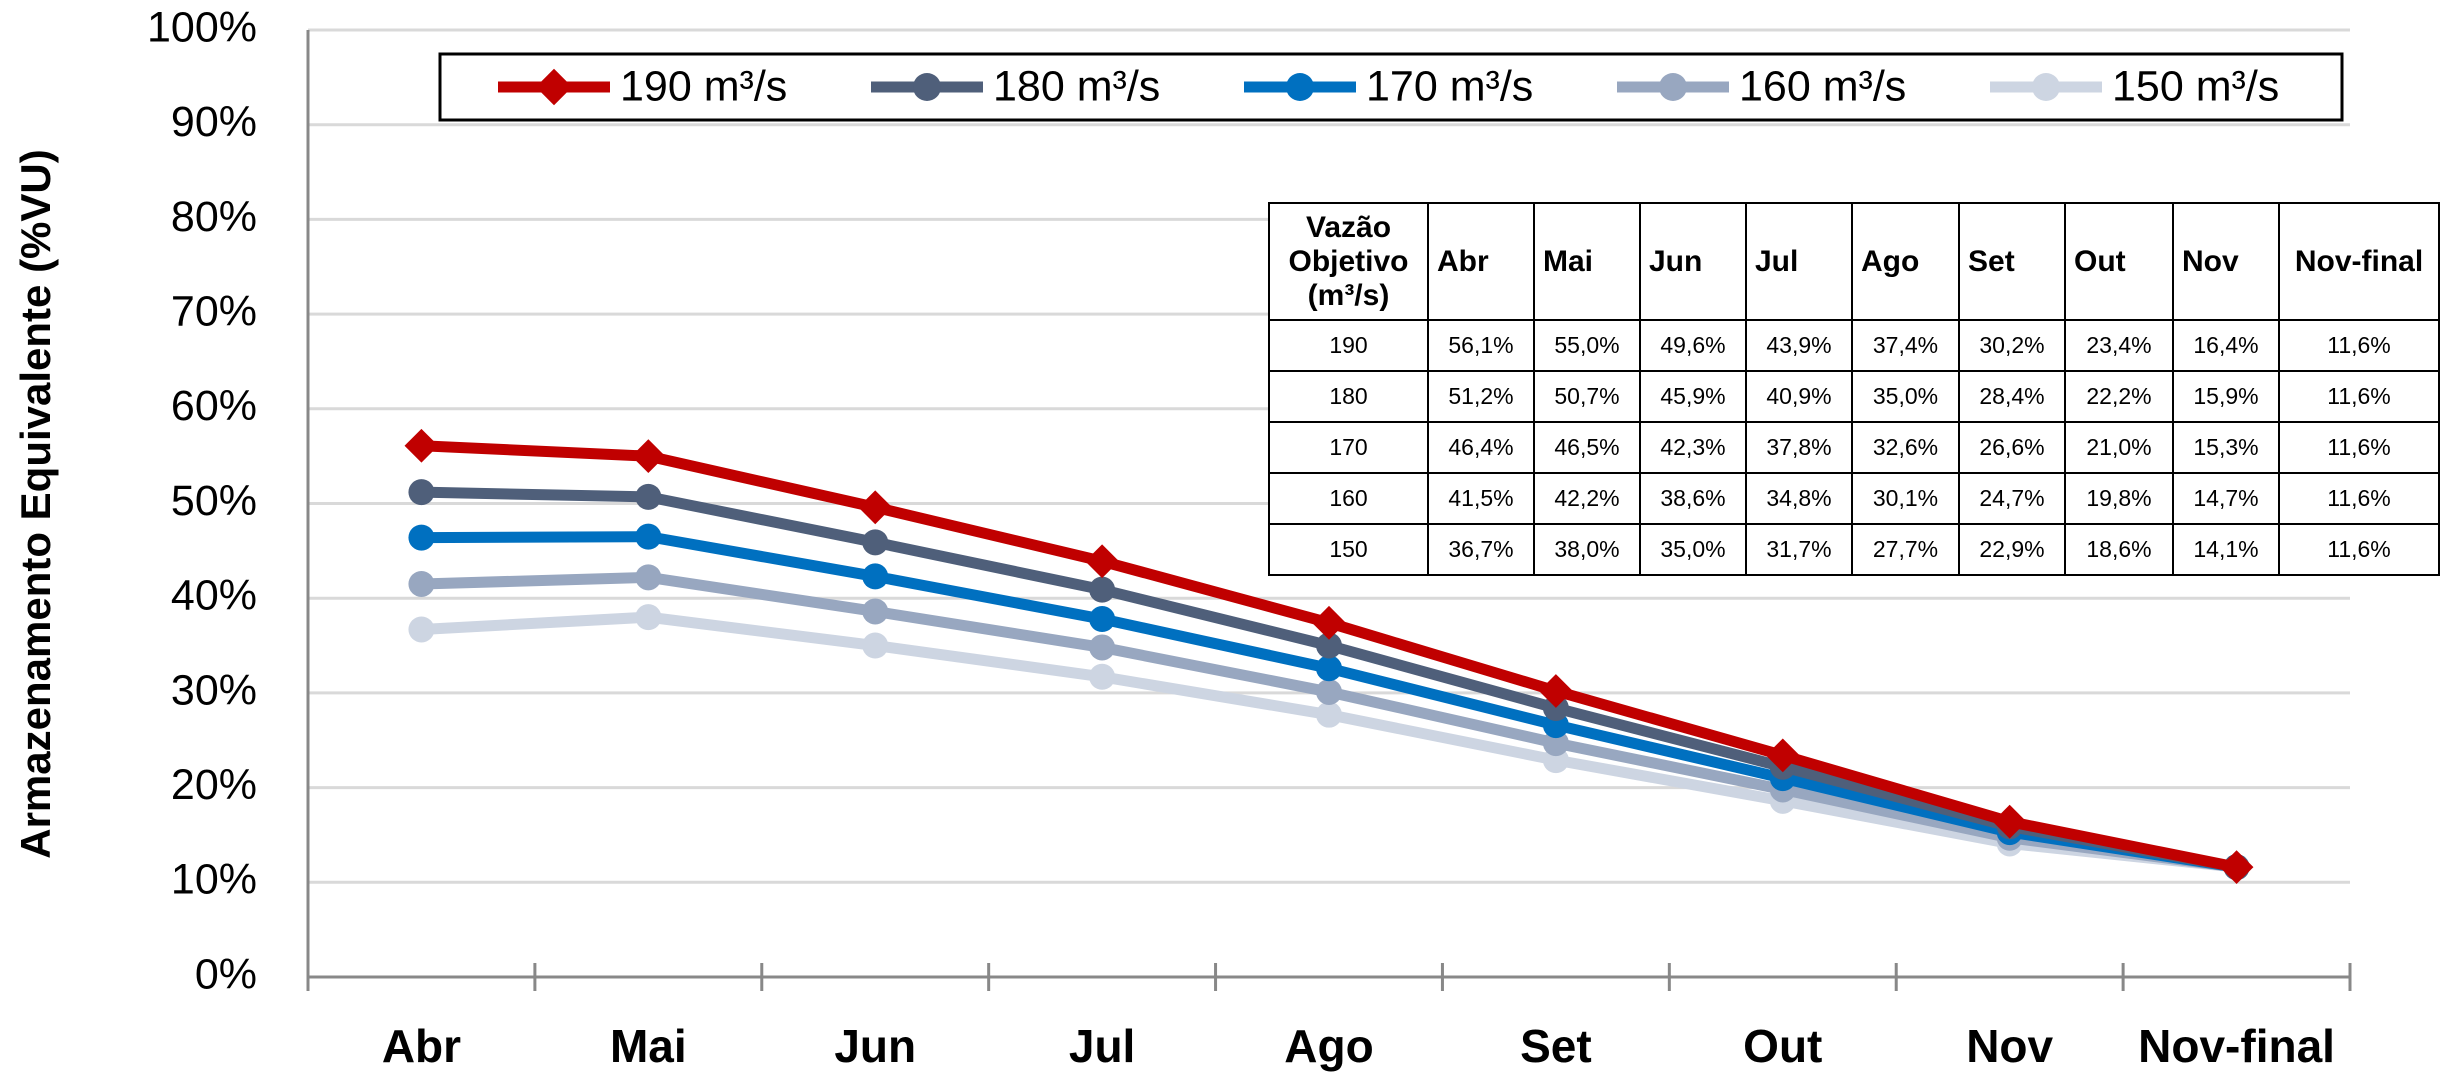 The height and width of the screenshot is (1075, 2440). What do you see at coordinates (1348, 447) in the screenshot?
I see `table-cell: 170` at bounding box center [1348, 447].